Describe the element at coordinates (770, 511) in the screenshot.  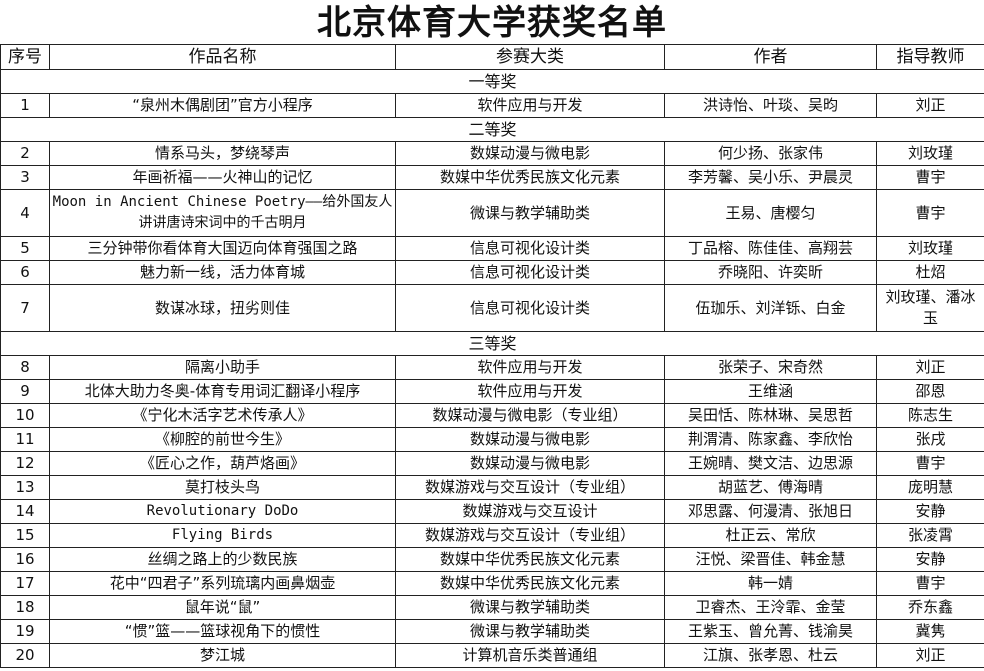
I see `authors: 邓思露、何漫清、张旭日` at that location.